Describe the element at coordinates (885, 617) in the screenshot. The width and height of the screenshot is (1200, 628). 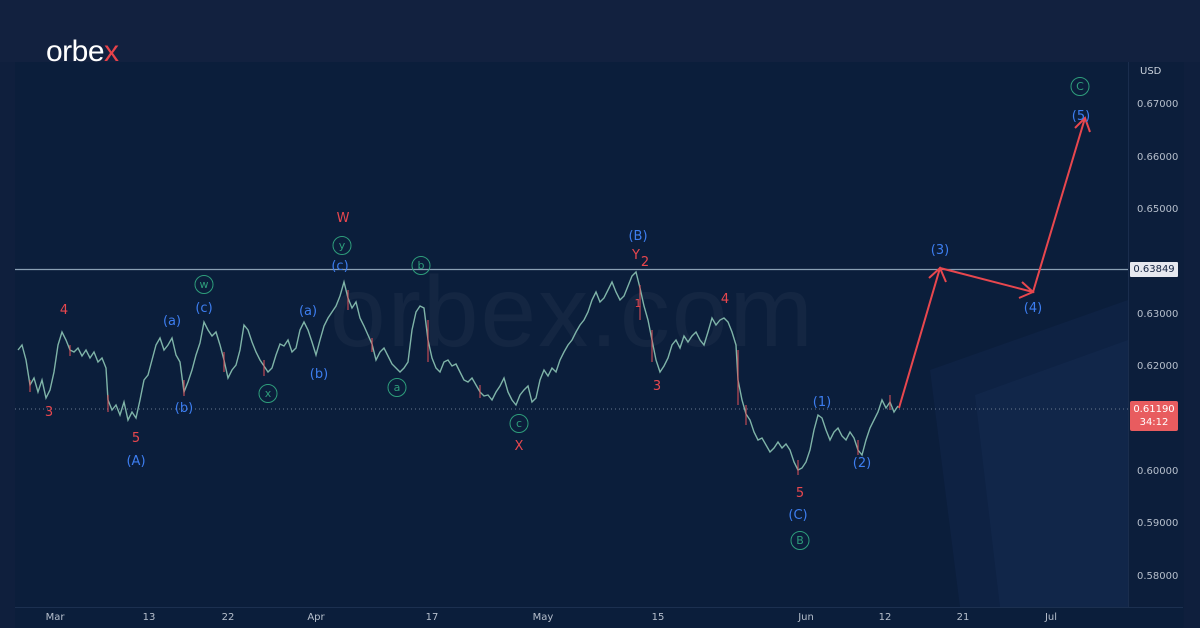
I see `x-tick: 12` at that location.